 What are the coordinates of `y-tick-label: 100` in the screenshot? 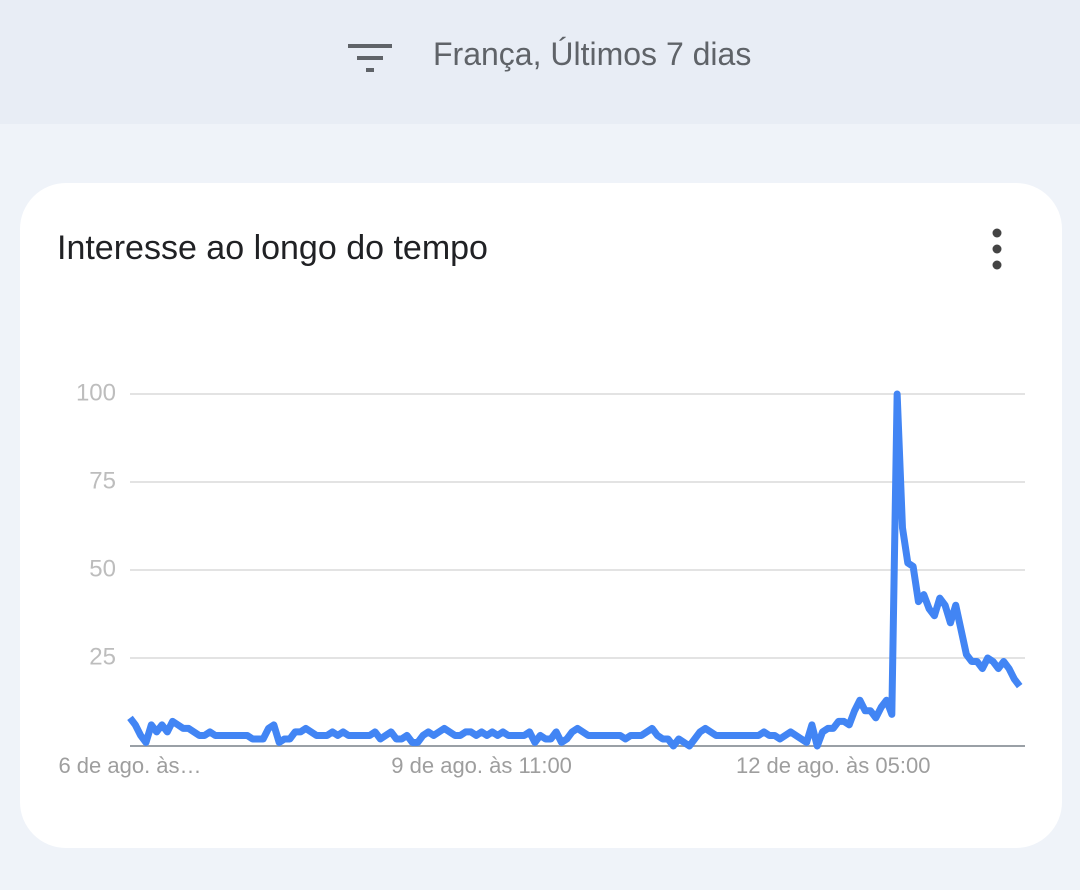 It's located at (96, 392).